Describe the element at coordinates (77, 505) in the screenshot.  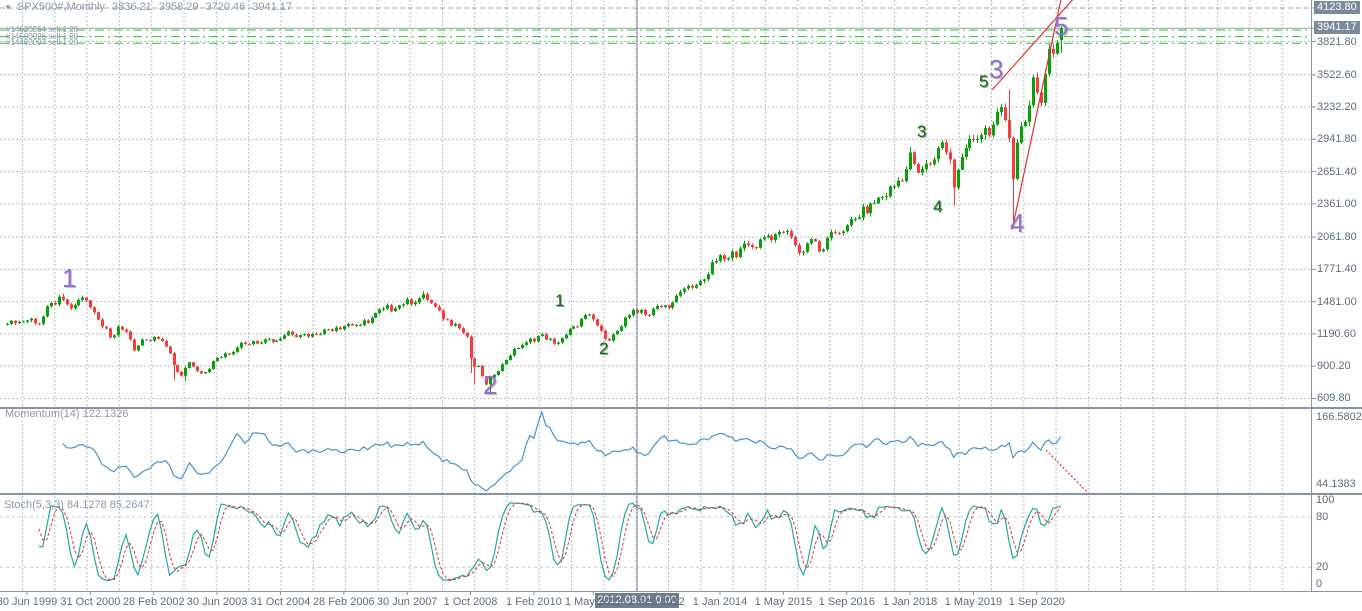
I see `stochastic-indicator-label: Stoch(5,3,3) 84.1278 85.2647` at that location.